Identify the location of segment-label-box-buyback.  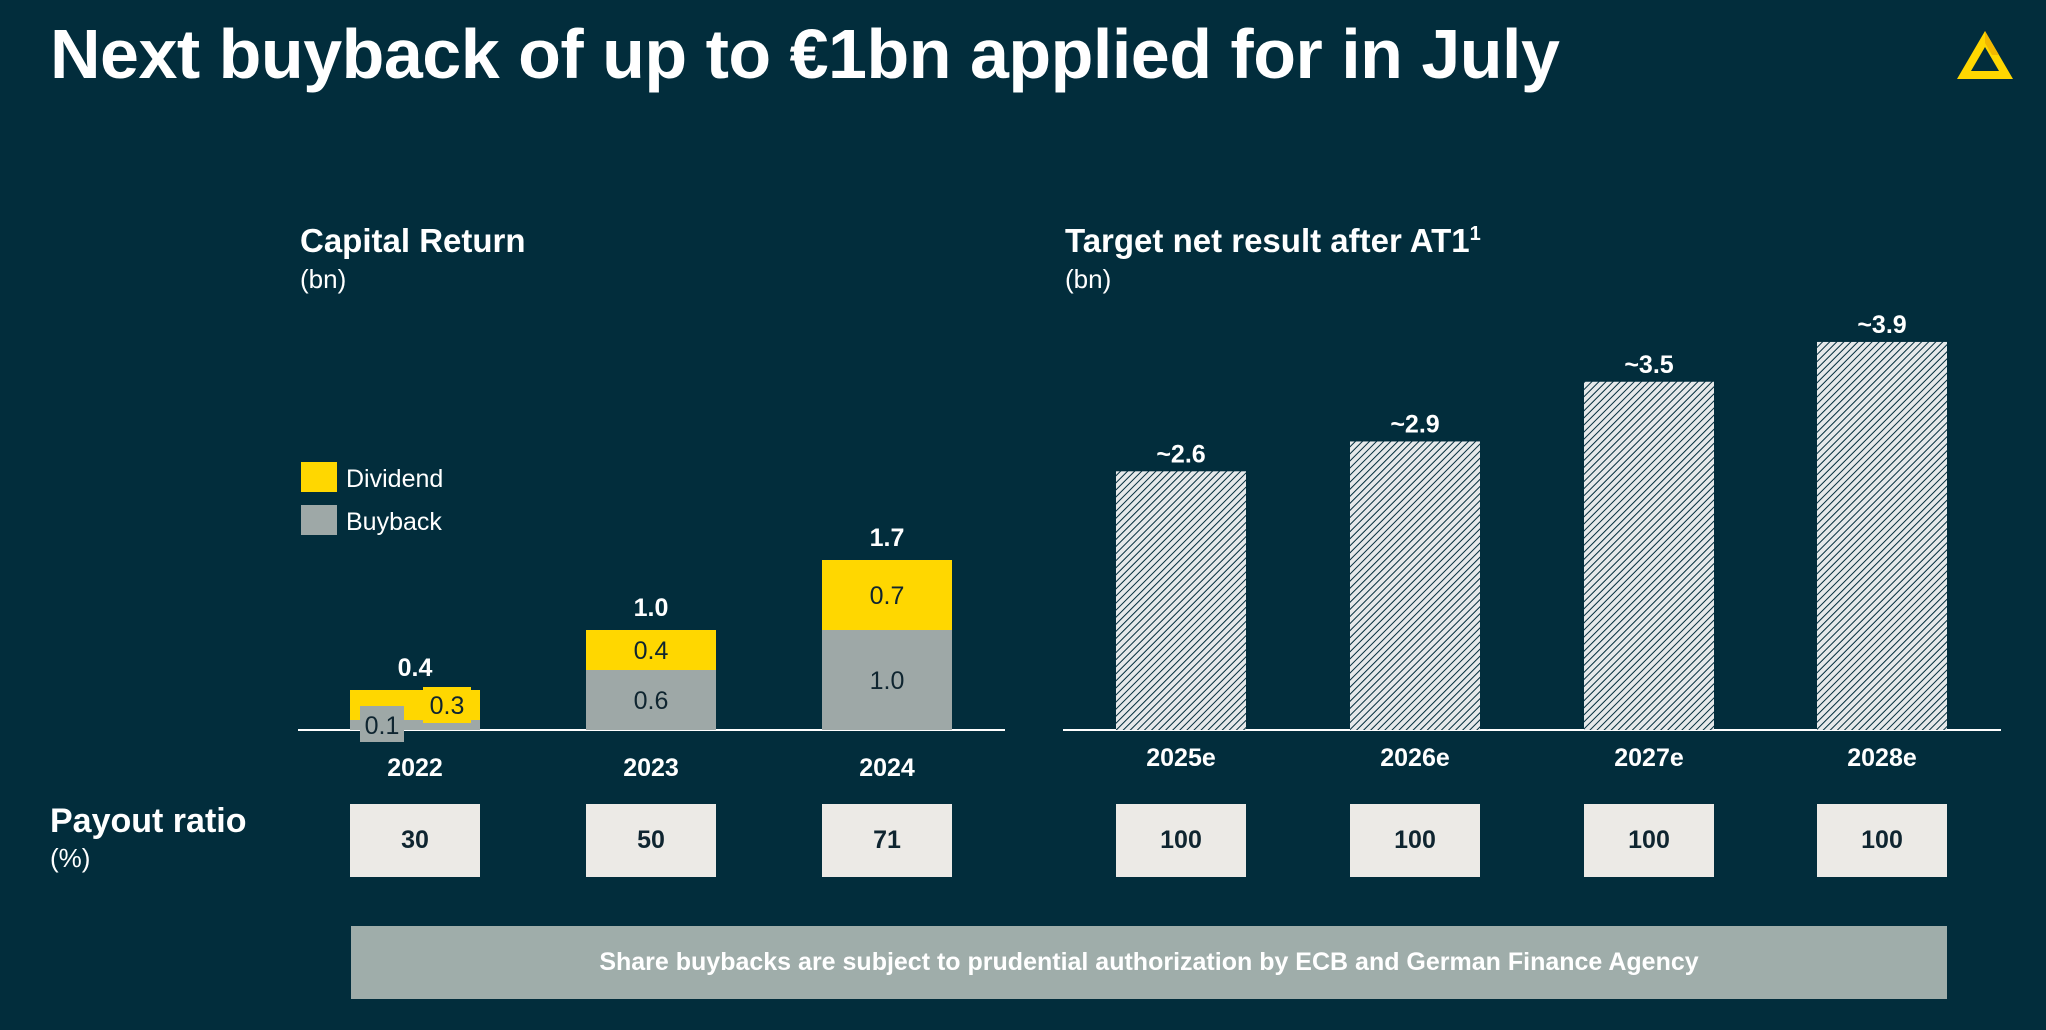
(382, 724).